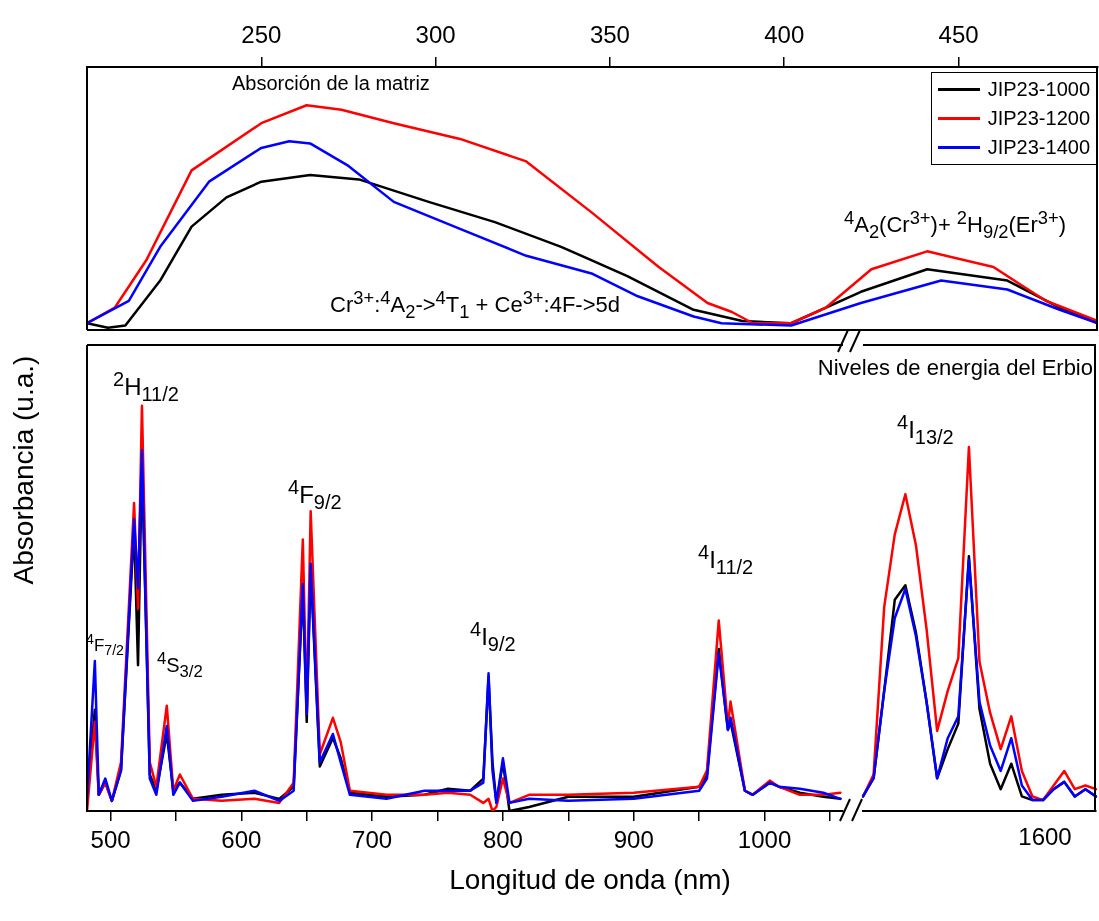 Image resolution: width=1099 pixels, height=921 pixels. Describe the element at coordinates (261, 35) in the screenshot. I see `x-tick-label: 250` at that location.